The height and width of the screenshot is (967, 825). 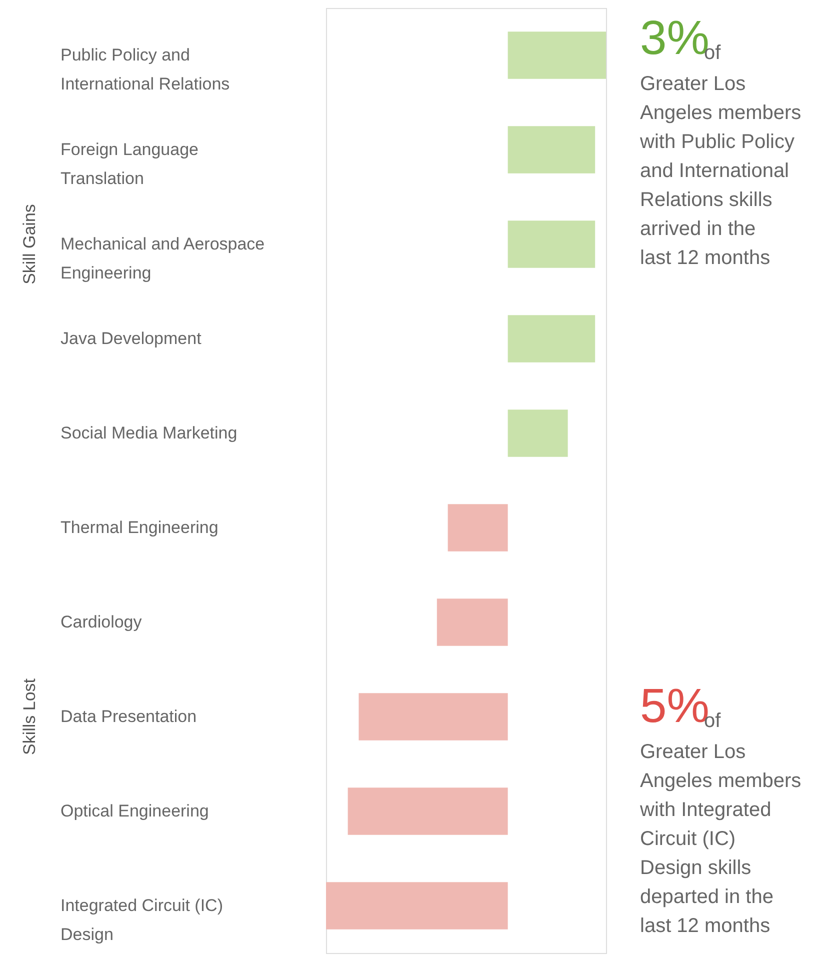 I want to click on y-tick-label: Thermal Engineering, so click(x=139, y=527).